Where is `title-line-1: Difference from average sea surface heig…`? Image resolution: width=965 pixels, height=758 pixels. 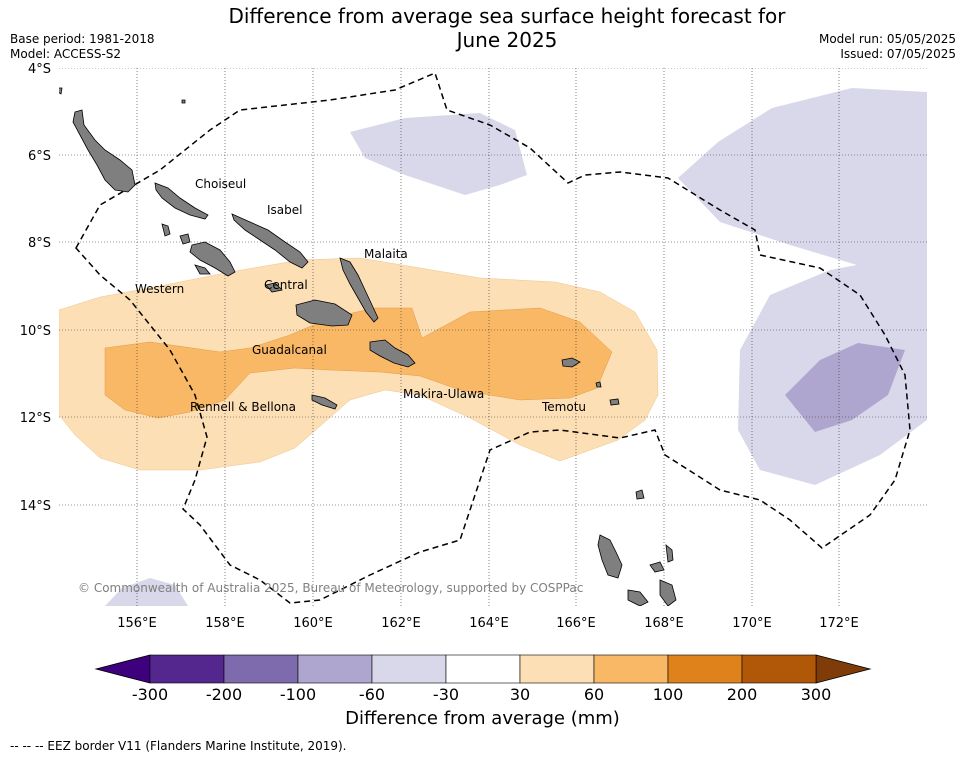 title-line-1: Difference from average sea surface heig… is located at coordinates (507, 16).